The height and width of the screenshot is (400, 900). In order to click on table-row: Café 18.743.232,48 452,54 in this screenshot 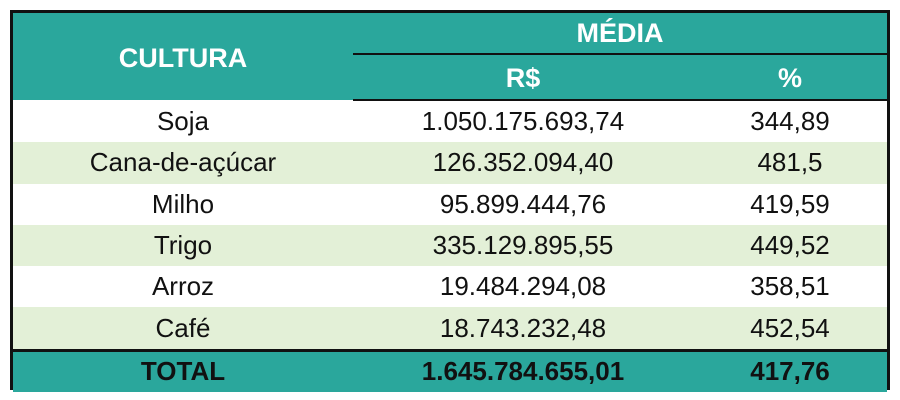, I will do `click(450, 329)`.